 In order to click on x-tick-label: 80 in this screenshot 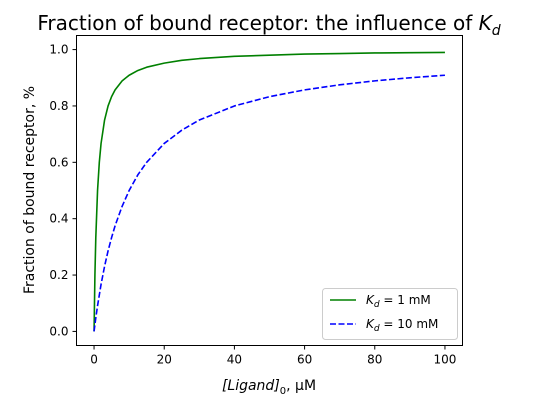, I will do `click(374, 360)`.